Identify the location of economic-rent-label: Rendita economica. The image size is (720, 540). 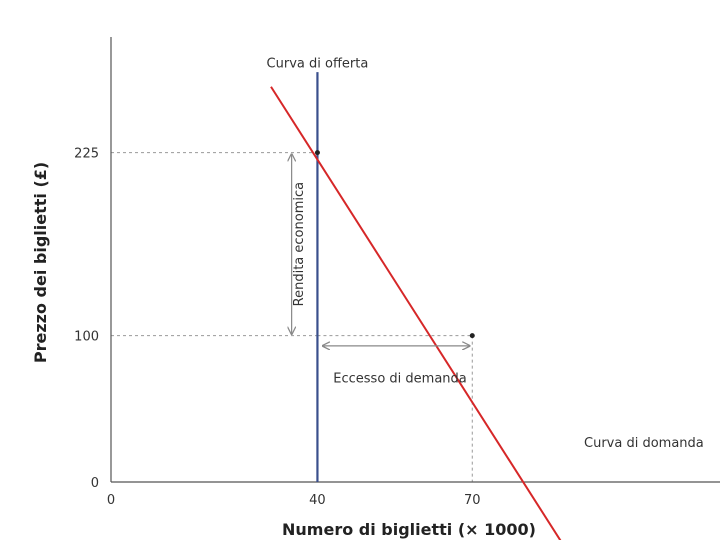
(299, 244).